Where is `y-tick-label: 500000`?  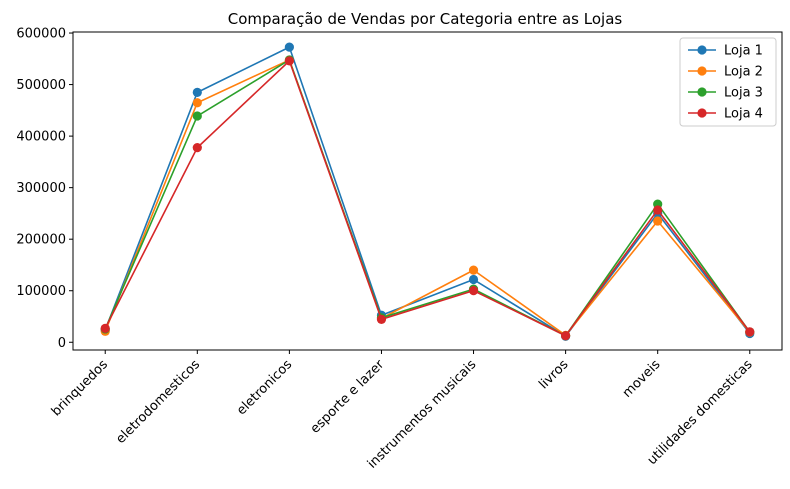
y-tick-label: 500000 is located at coordinates (41, 85).